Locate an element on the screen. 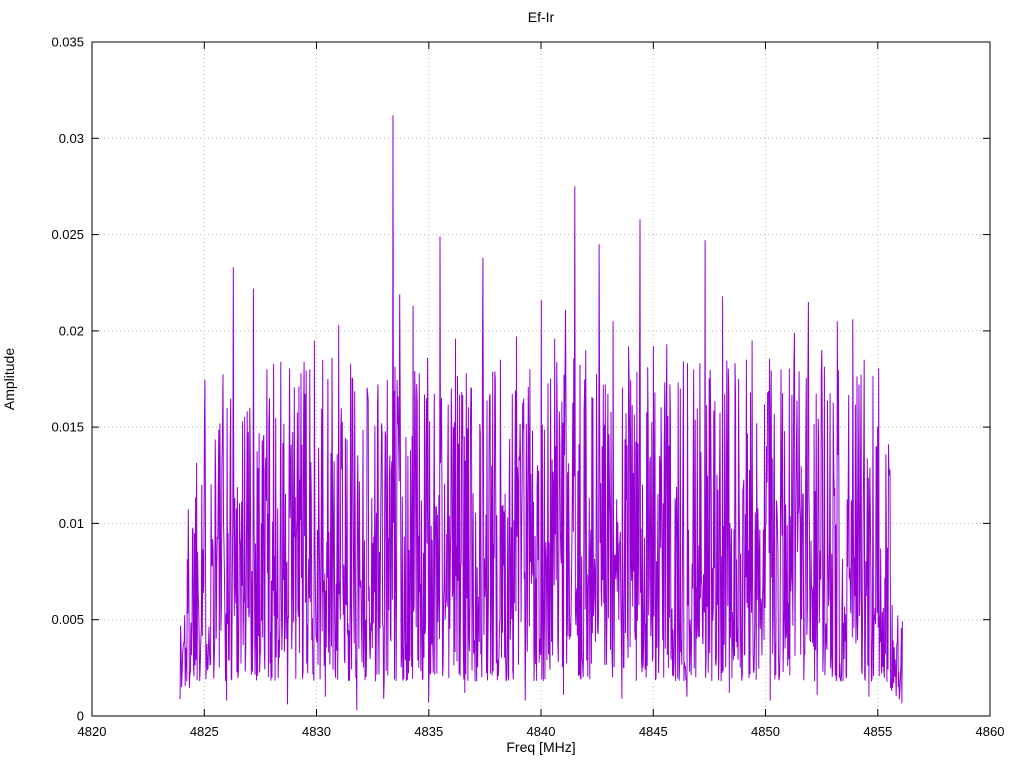 The image size is (1024, 768). y-tick-label: 0.01 is located at coordinates (71, 523).